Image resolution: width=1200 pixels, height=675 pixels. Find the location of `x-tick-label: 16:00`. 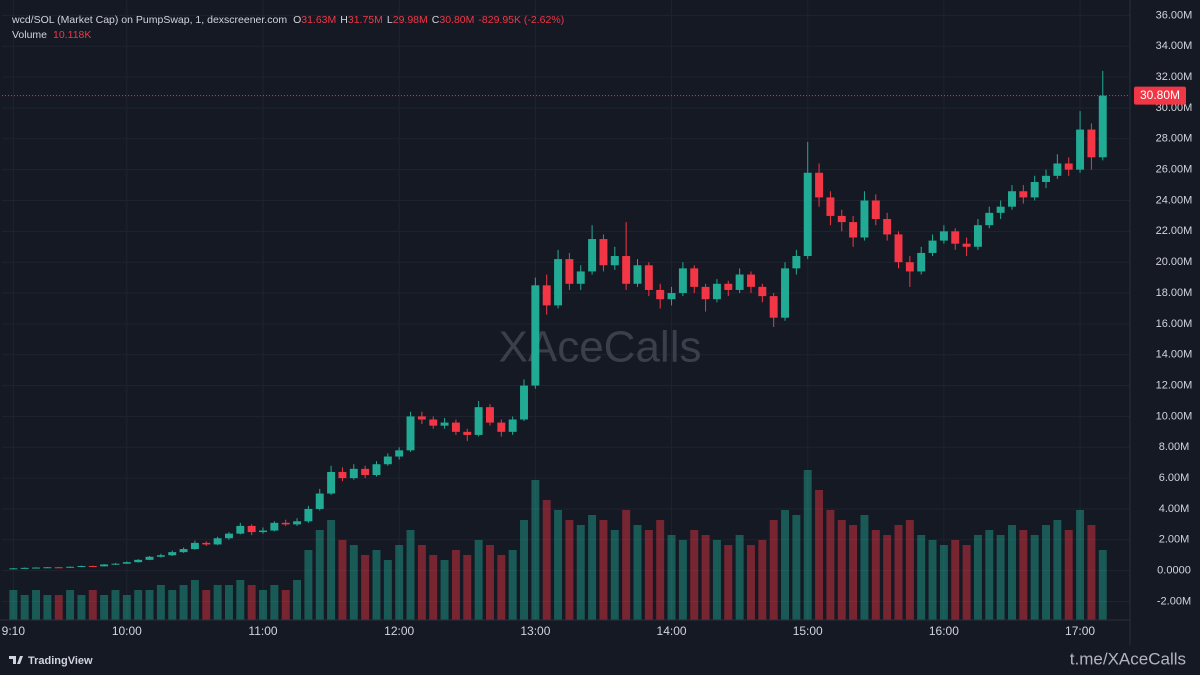

x-tick-label: 16:00 is located at coordinates (944, 631).